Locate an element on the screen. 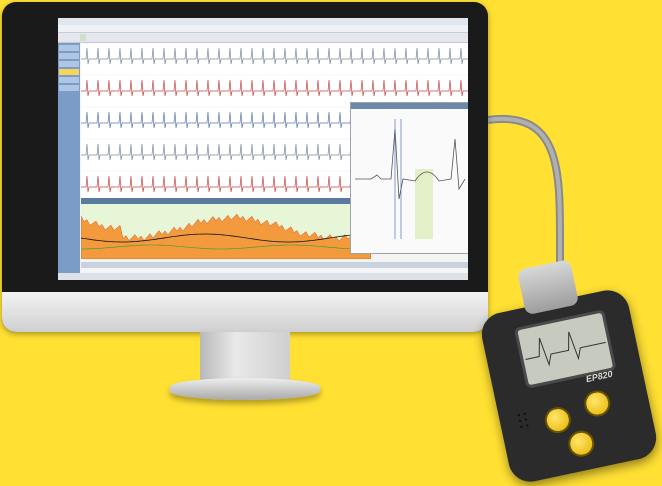 Image resolution: width=662 pixels, height=486 pixels. recorder-button-right is located at coordinates (597, 403).